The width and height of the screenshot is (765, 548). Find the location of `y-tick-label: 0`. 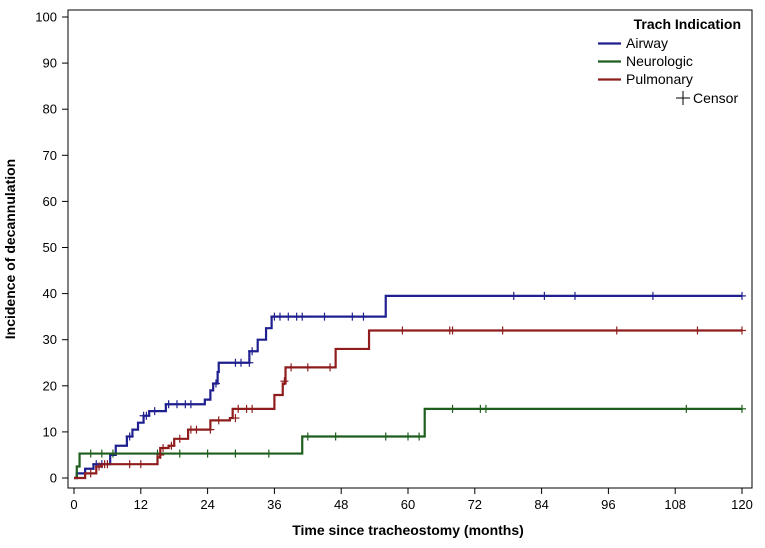

y-tick-label: 0 is located at coordinates (53, 478).